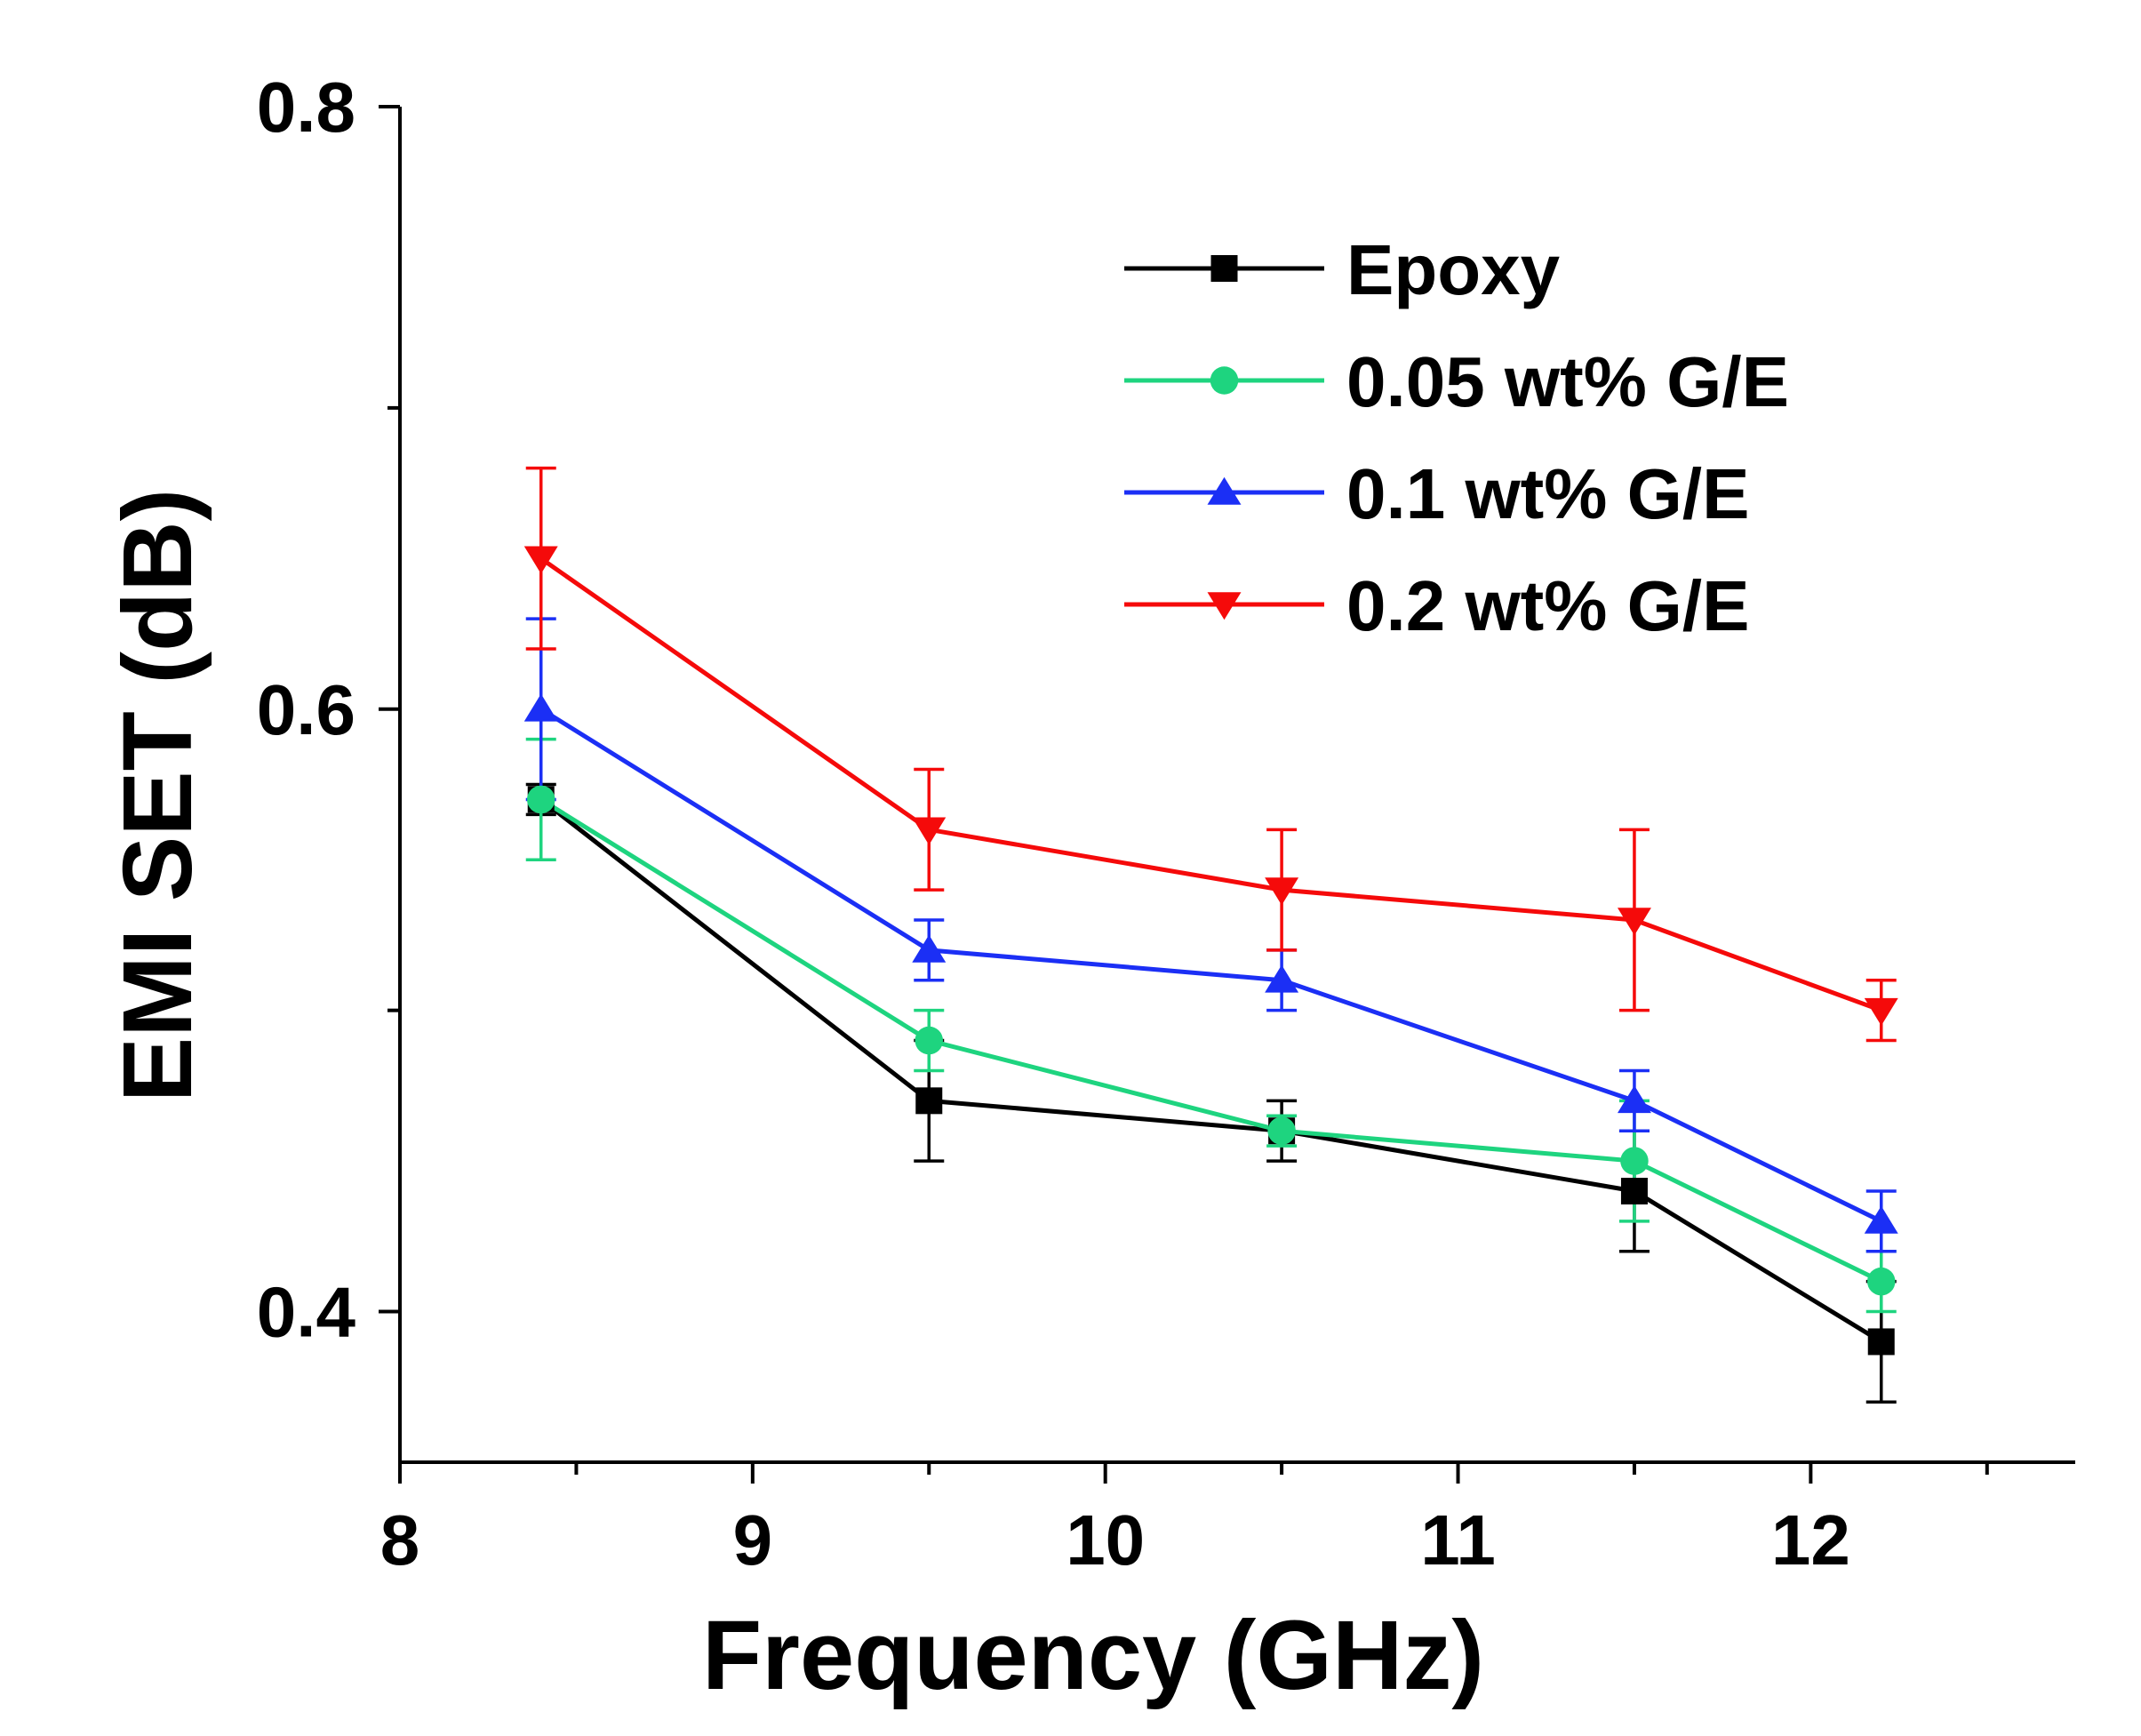 The image size is (2141, 1736). I want to click on x-tick-label: 10, so click(1105, 1540).